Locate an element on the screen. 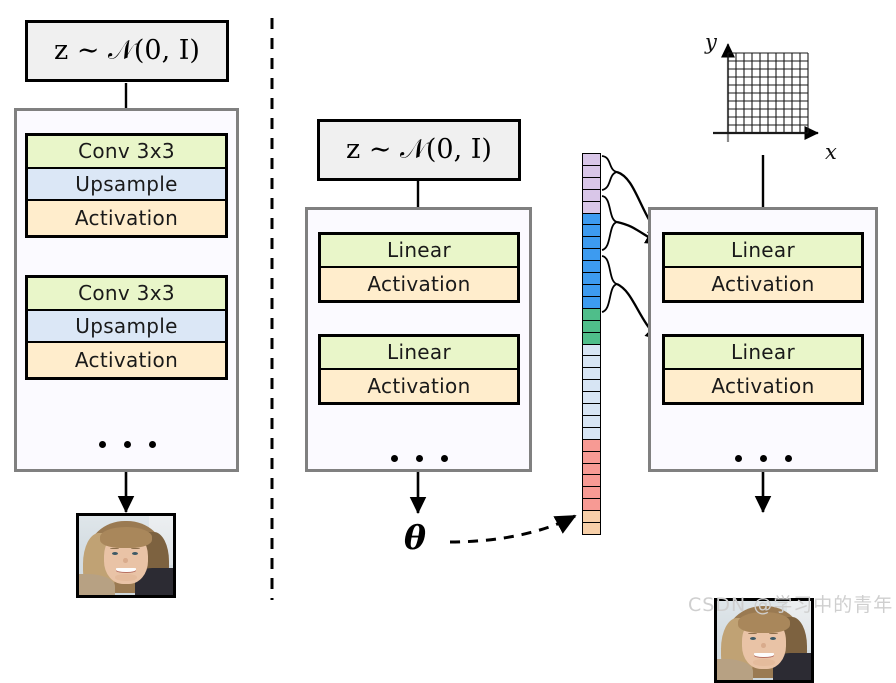 The image size is (896, 683). latent-box-middle: z ∼ 𝒩(0, I) is located at coordinates (419, 150).